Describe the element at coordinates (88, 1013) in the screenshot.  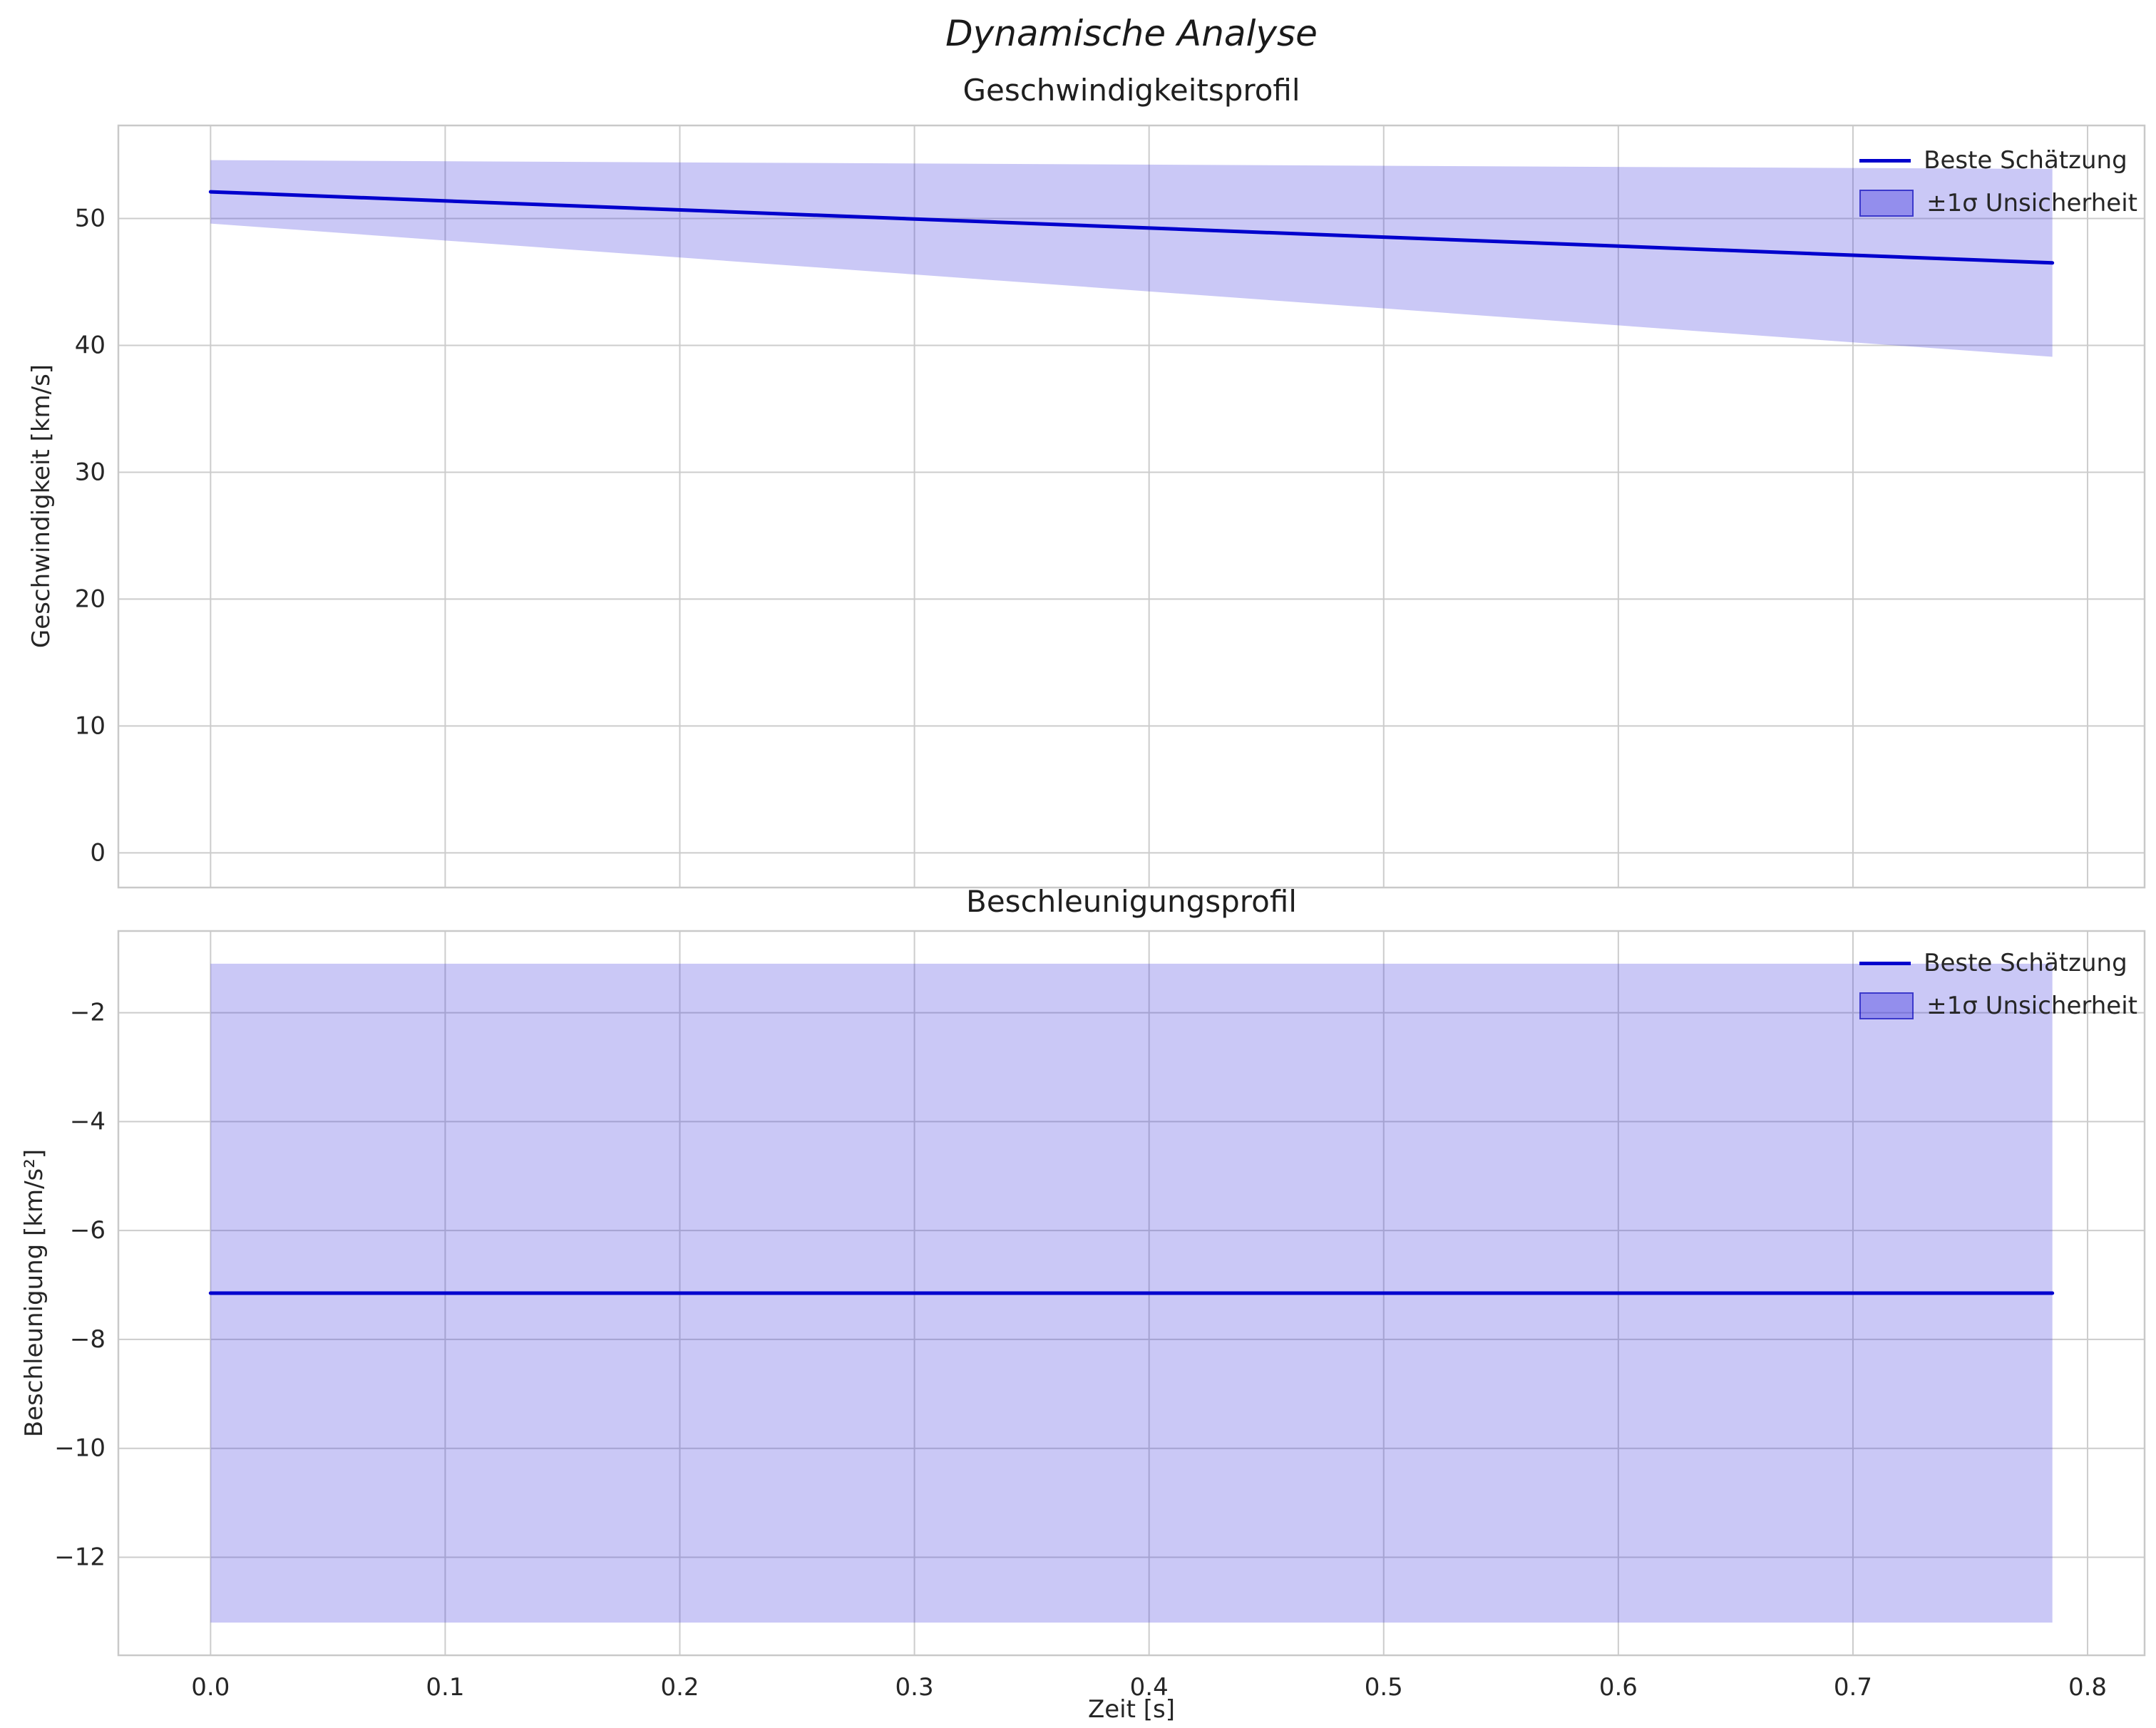
I see `y-tick-label: −2` at that location.